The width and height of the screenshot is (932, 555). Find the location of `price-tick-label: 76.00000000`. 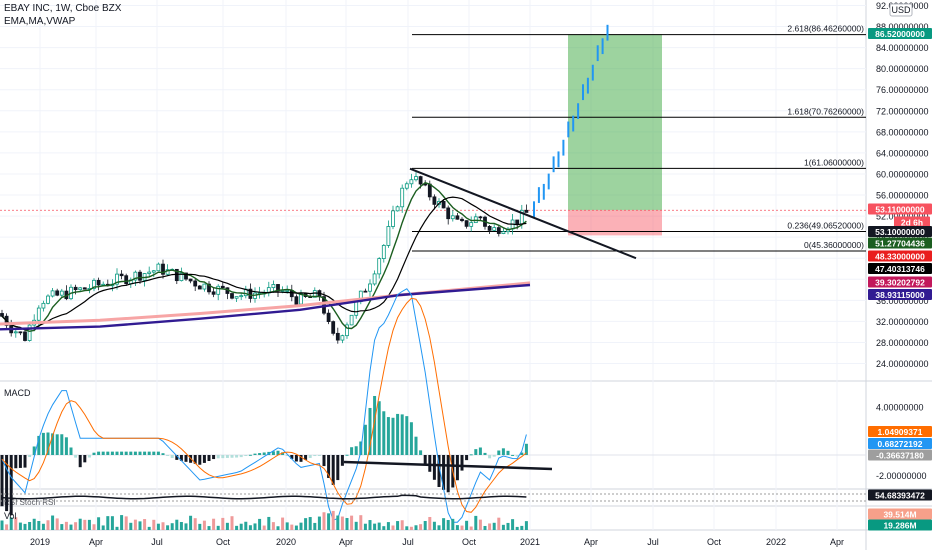

price-tick-label: 76.00000000 is located at coordinates (902, 90).